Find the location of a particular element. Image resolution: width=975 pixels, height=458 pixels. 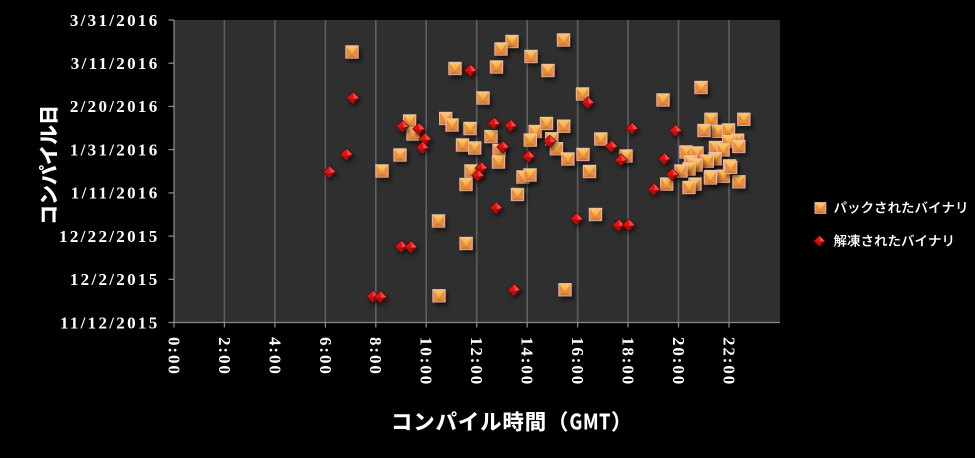

svg-text: 3/11/2016 is located at coordinates (115, 63).